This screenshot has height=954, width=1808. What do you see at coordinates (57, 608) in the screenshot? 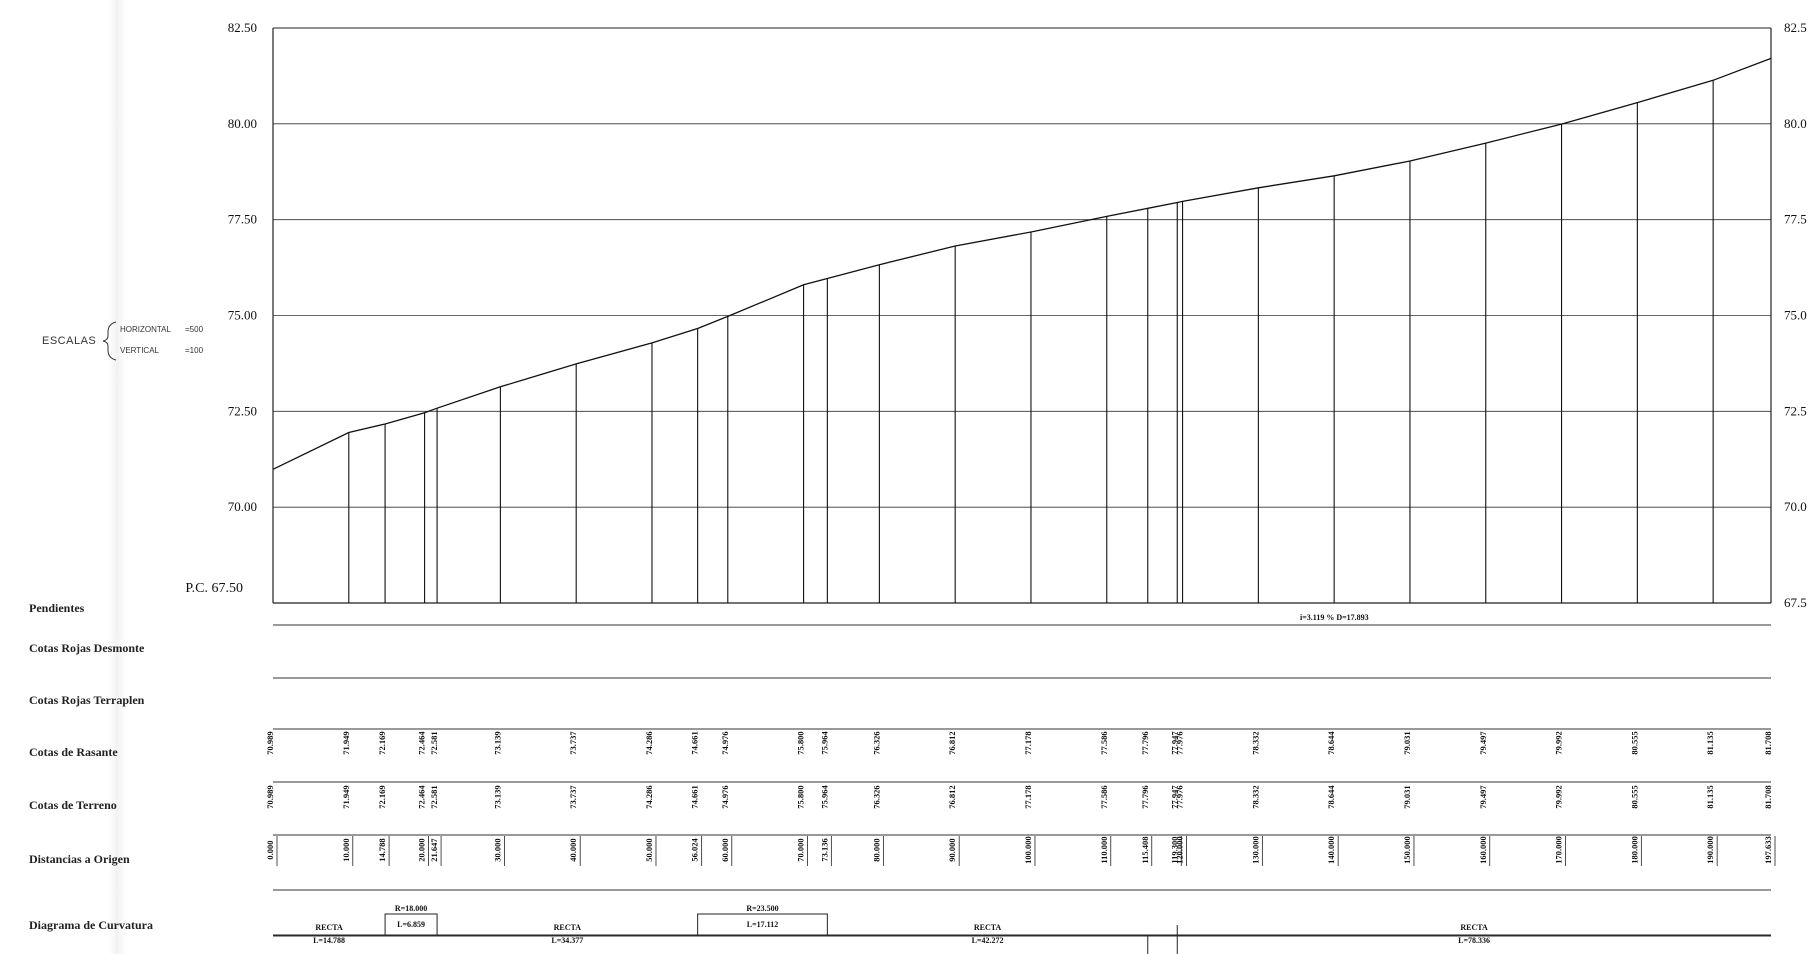
I see `row-label-pendientes: Pendientes` at bounding box center [57, 608].